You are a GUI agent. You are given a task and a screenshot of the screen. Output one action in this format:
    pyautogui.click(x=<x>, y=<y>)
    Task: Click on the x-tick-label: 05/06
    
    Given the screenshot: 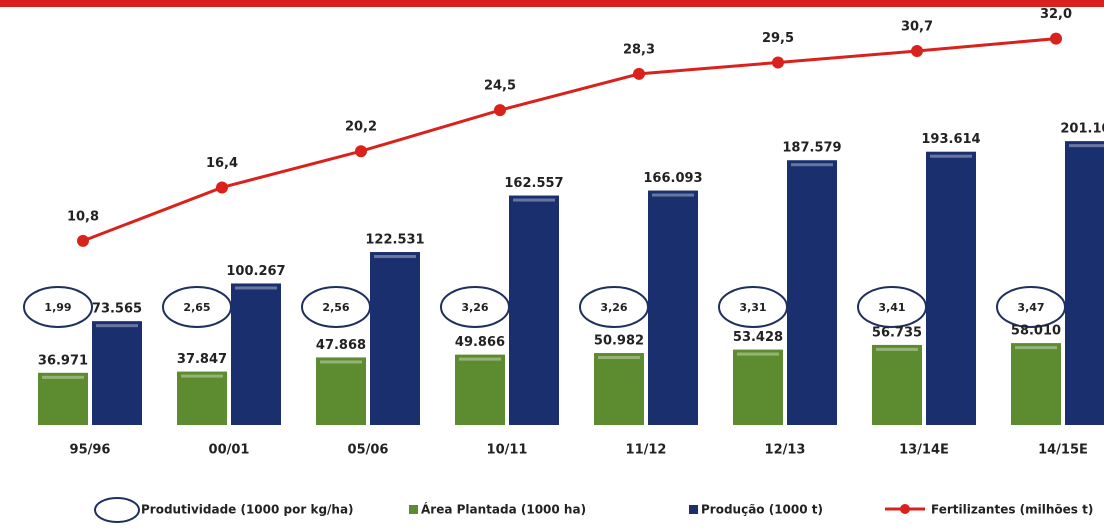 What is the action you would take?
    pyautogui.click(x=368, y=450)
    